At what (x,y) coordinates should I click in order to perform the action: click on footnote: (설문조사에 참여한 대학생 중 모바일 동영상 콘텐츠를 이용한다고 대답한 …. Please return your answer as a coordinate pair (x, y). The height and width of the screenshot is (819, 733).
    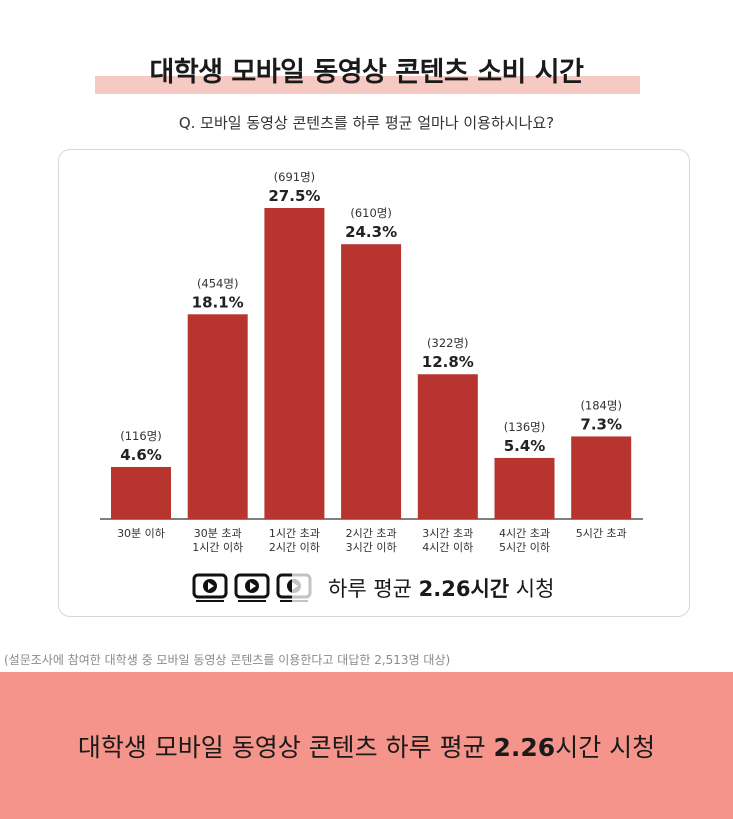
    Looking at the image, I should click on (227, 660).